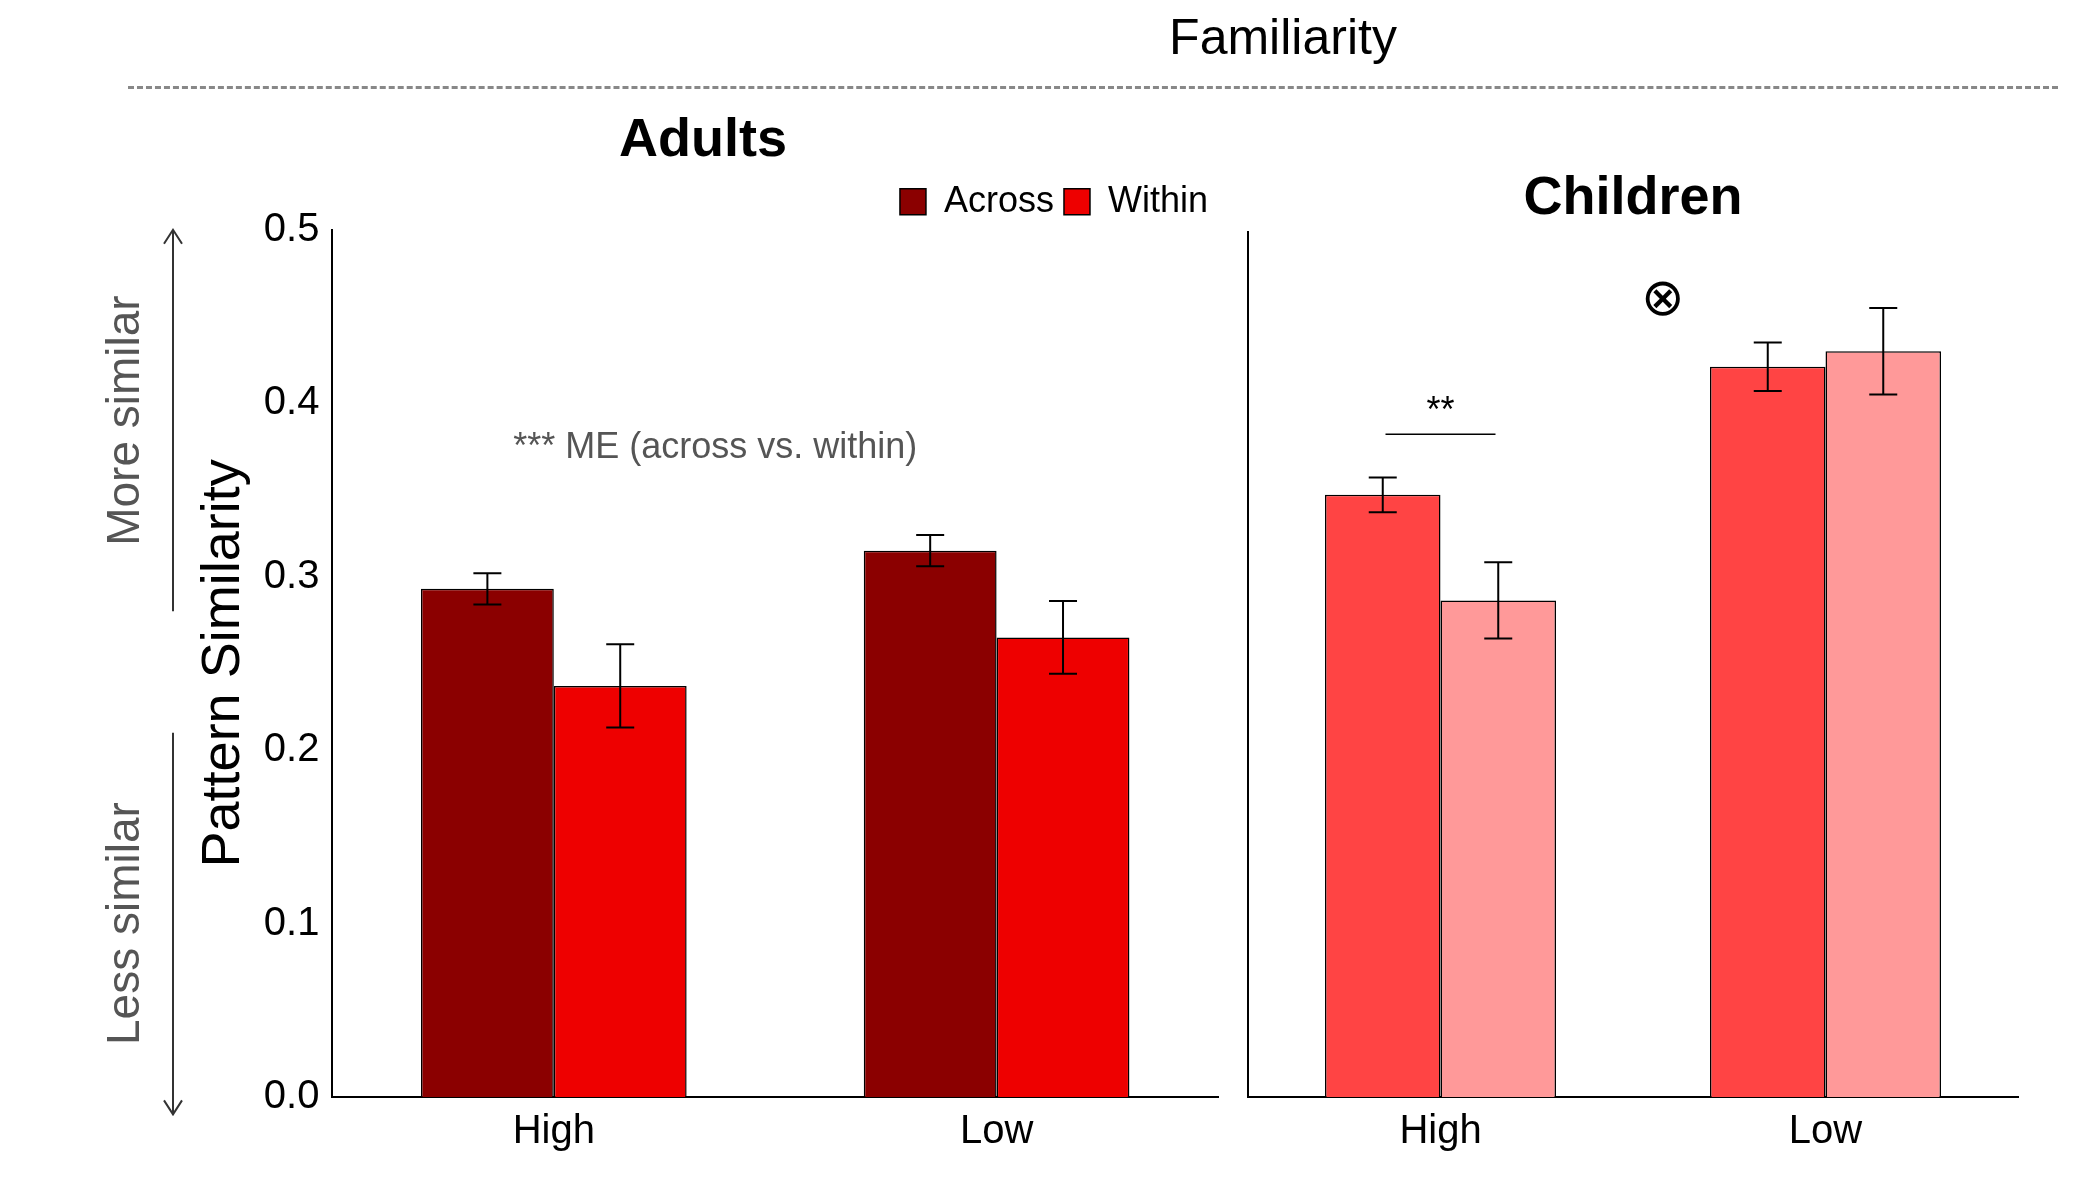 The height and width of the screenshot is (1197, 2075). Describe the element at coordinates (291, 1094) in the screenshot. I see `y-tick-label: 0.0` at that location.